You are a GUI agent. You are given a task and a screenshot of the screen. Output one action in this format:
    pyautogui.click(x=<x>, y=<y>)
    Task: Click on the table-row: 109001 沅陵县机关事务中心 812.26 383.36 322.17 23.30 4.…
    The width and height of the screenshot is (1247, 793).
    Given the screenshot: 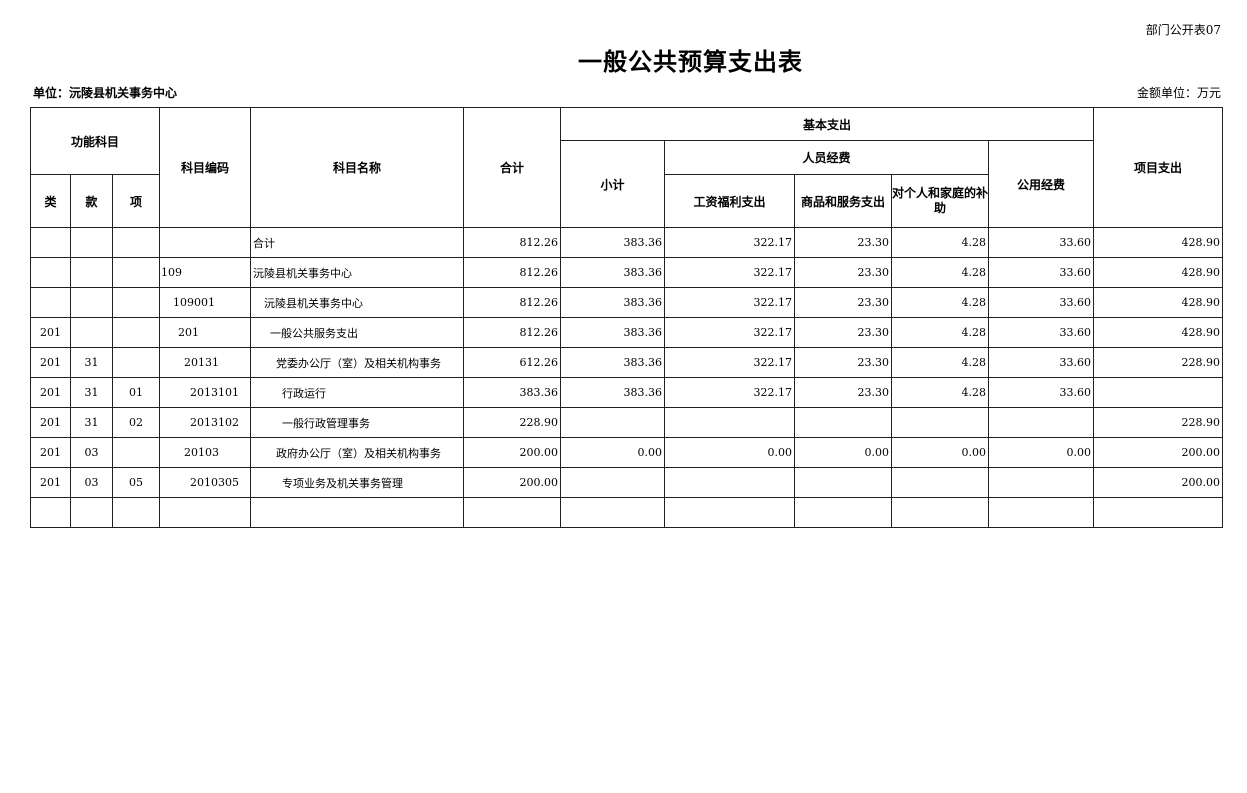 What is the action you would take?
    pyautogui.click(x=626, y=302)
    